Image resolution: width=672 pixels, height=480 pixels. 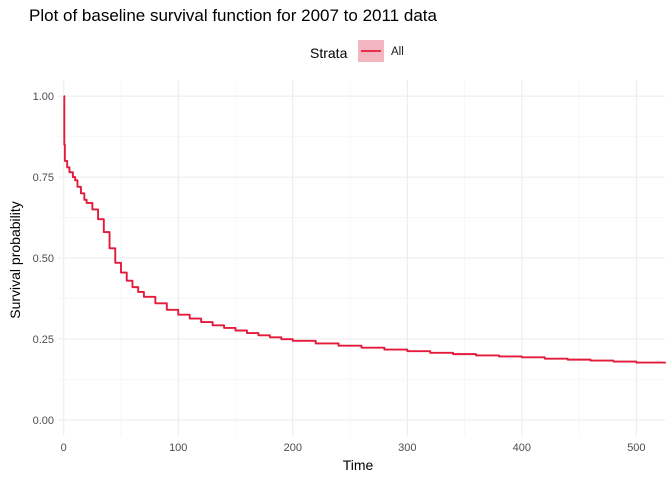 What do you see at coordinates (329, 53) in the screenshot?
I see `legend-title: Strata` at bounding box center [329, 53].